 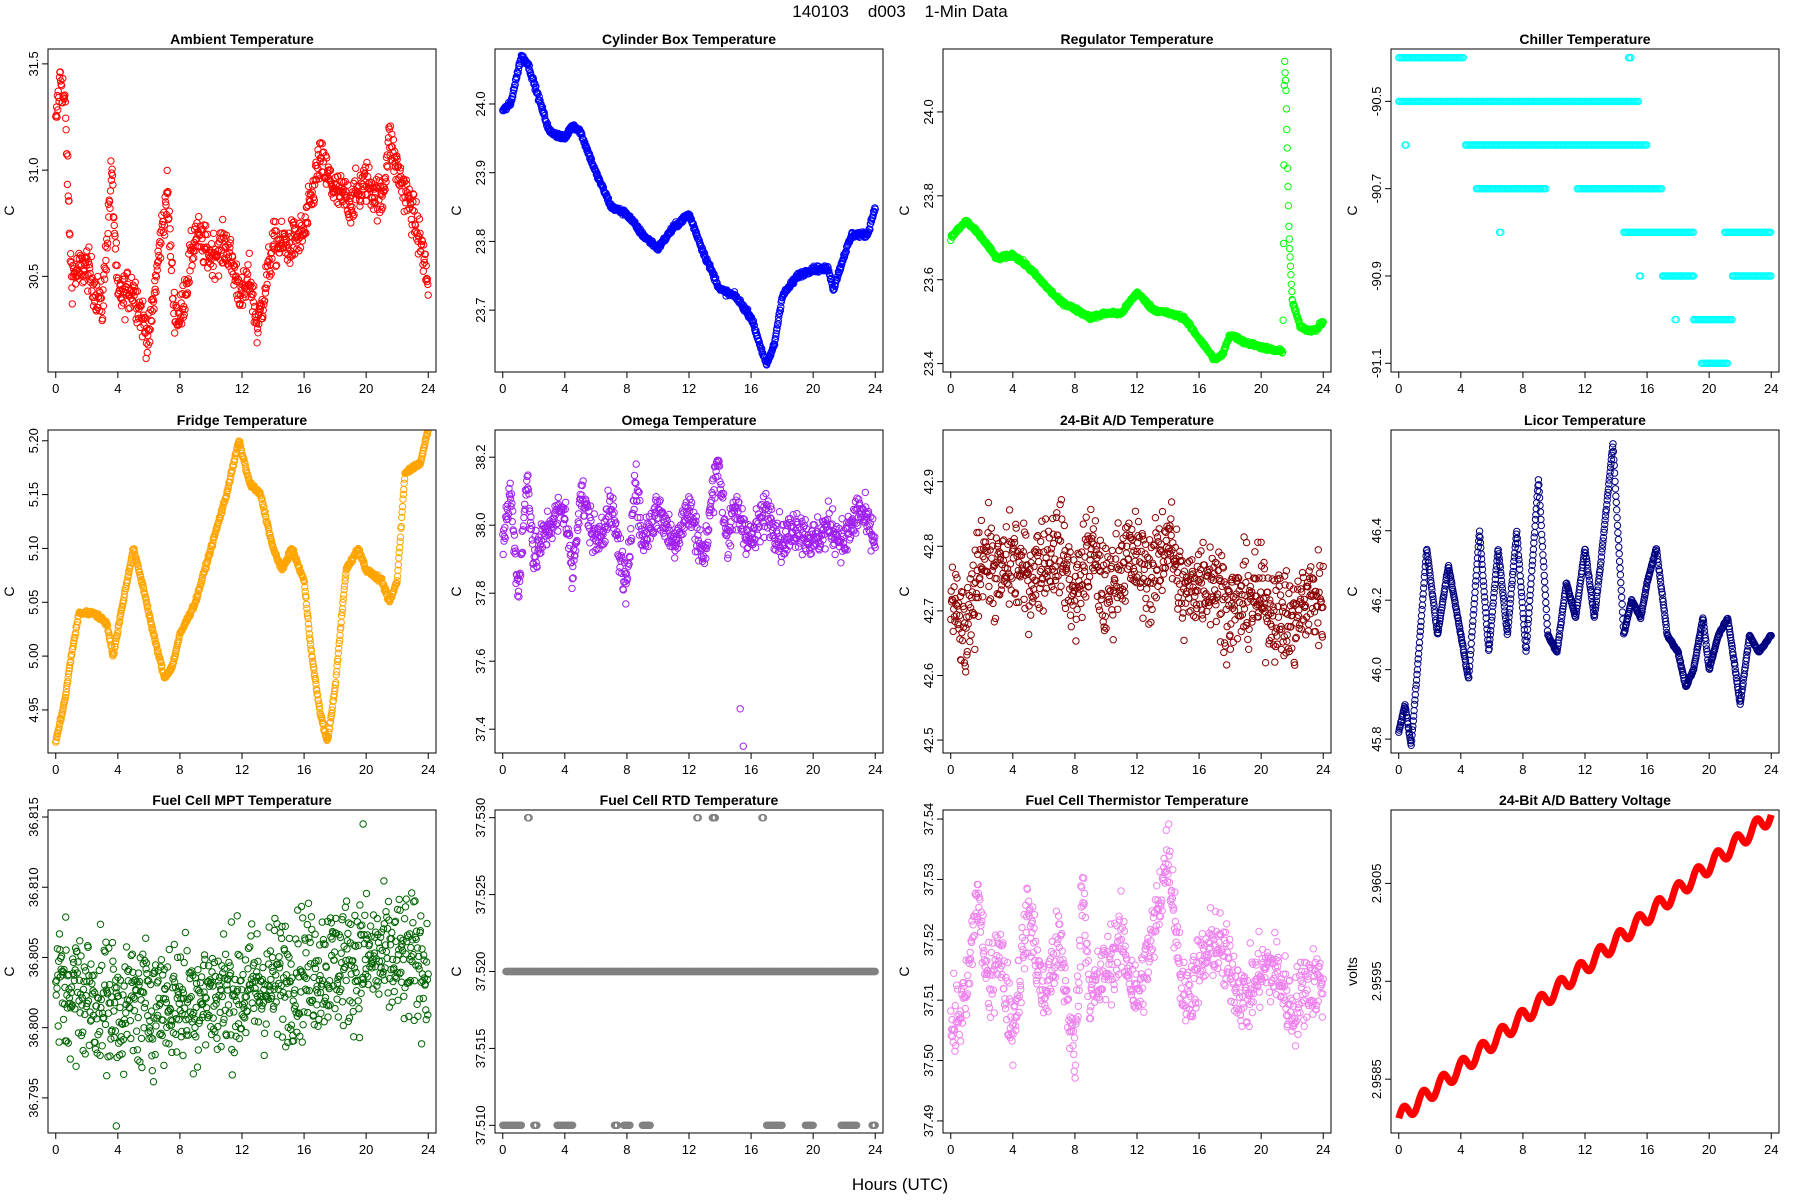 I want to click on x-tick-label: 0, so click(x=55, y=388).